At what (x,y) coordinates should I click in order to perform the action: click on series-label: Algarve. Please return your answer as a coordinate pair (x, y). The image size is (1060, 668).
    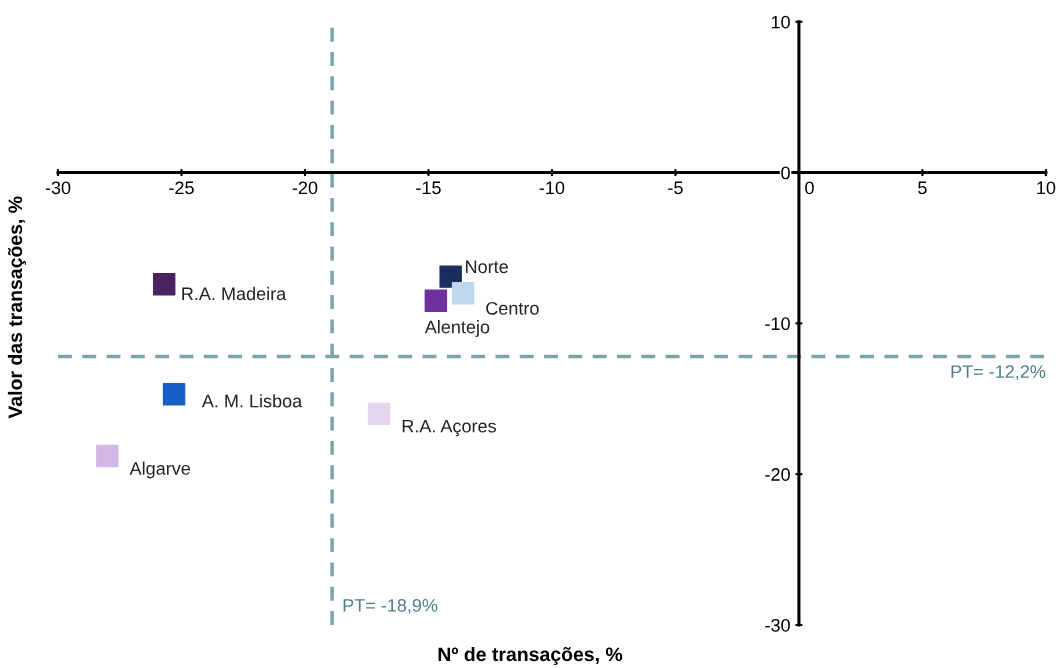
    Looking at the image, I should click on (160, 470).